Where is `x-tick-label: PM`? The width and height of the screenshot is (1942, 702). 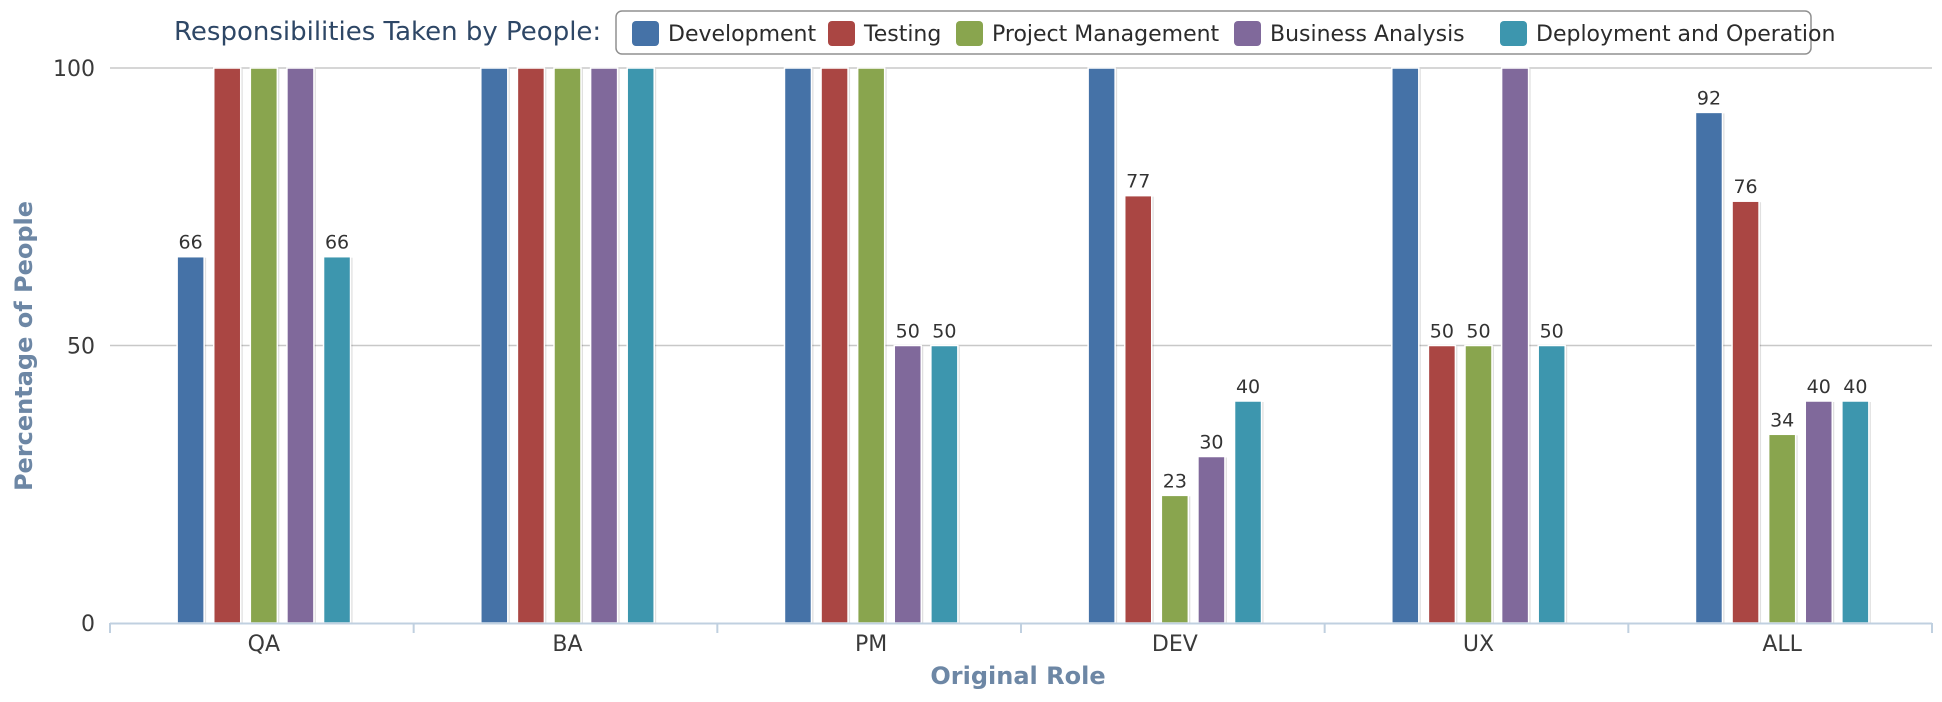
x-tick-label: PM is located at coordinates (871, 644).